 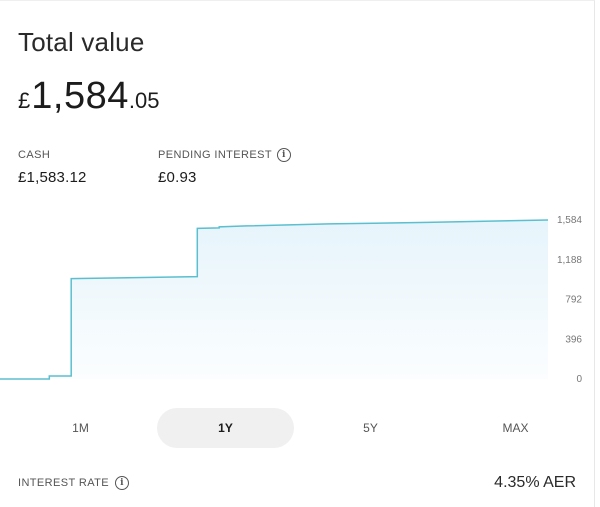 What do you see at coordinates (81, 42) in the screenshot?
I see `card-title: Total value` at bounding box center [81, 42].